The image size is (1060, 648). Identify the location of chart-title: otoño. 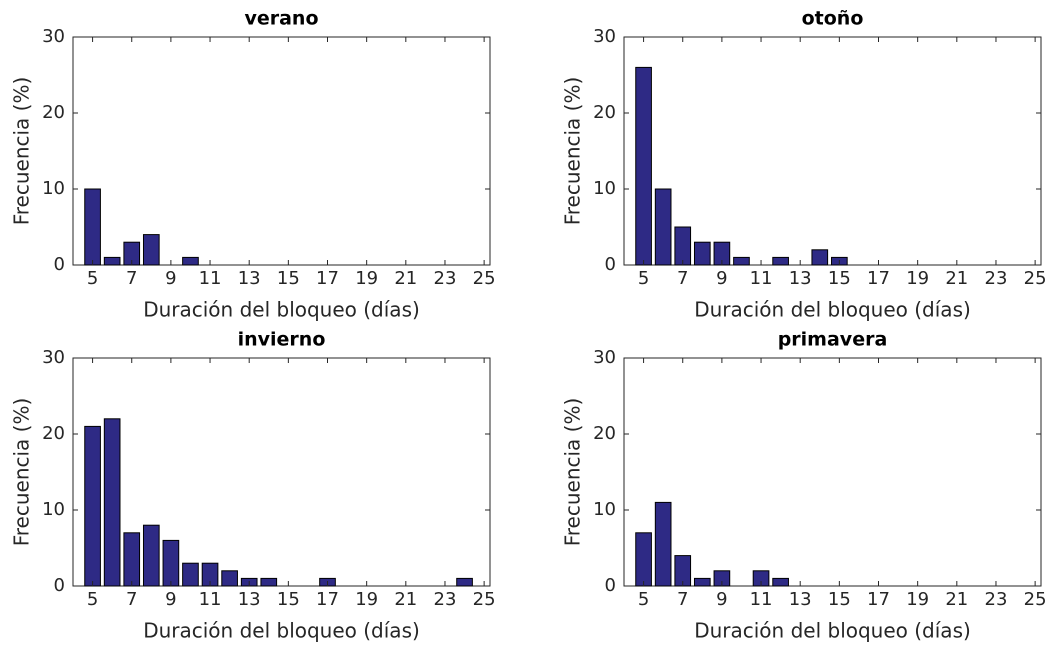
(833, 19).